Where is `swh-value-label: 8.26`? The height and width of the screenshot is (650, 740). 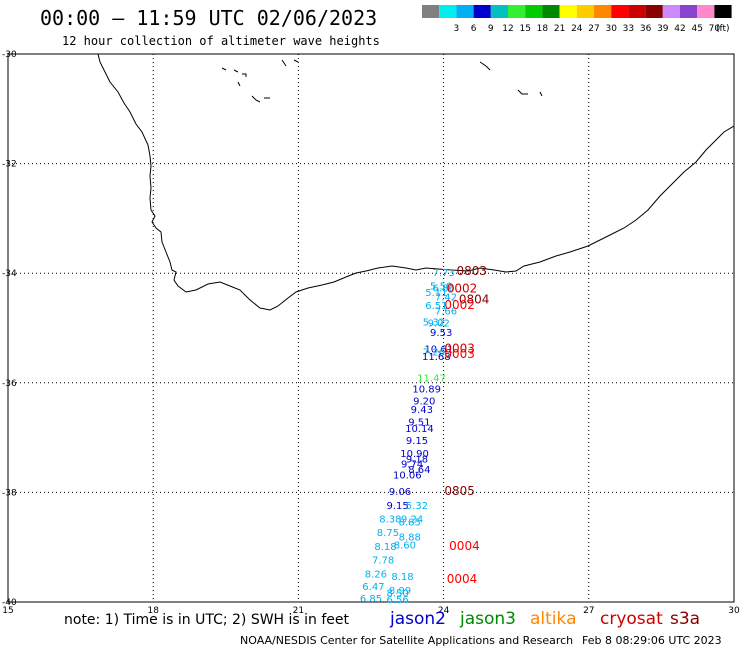 swh-value-label: 8.26 is located at coordinates (376, 574).